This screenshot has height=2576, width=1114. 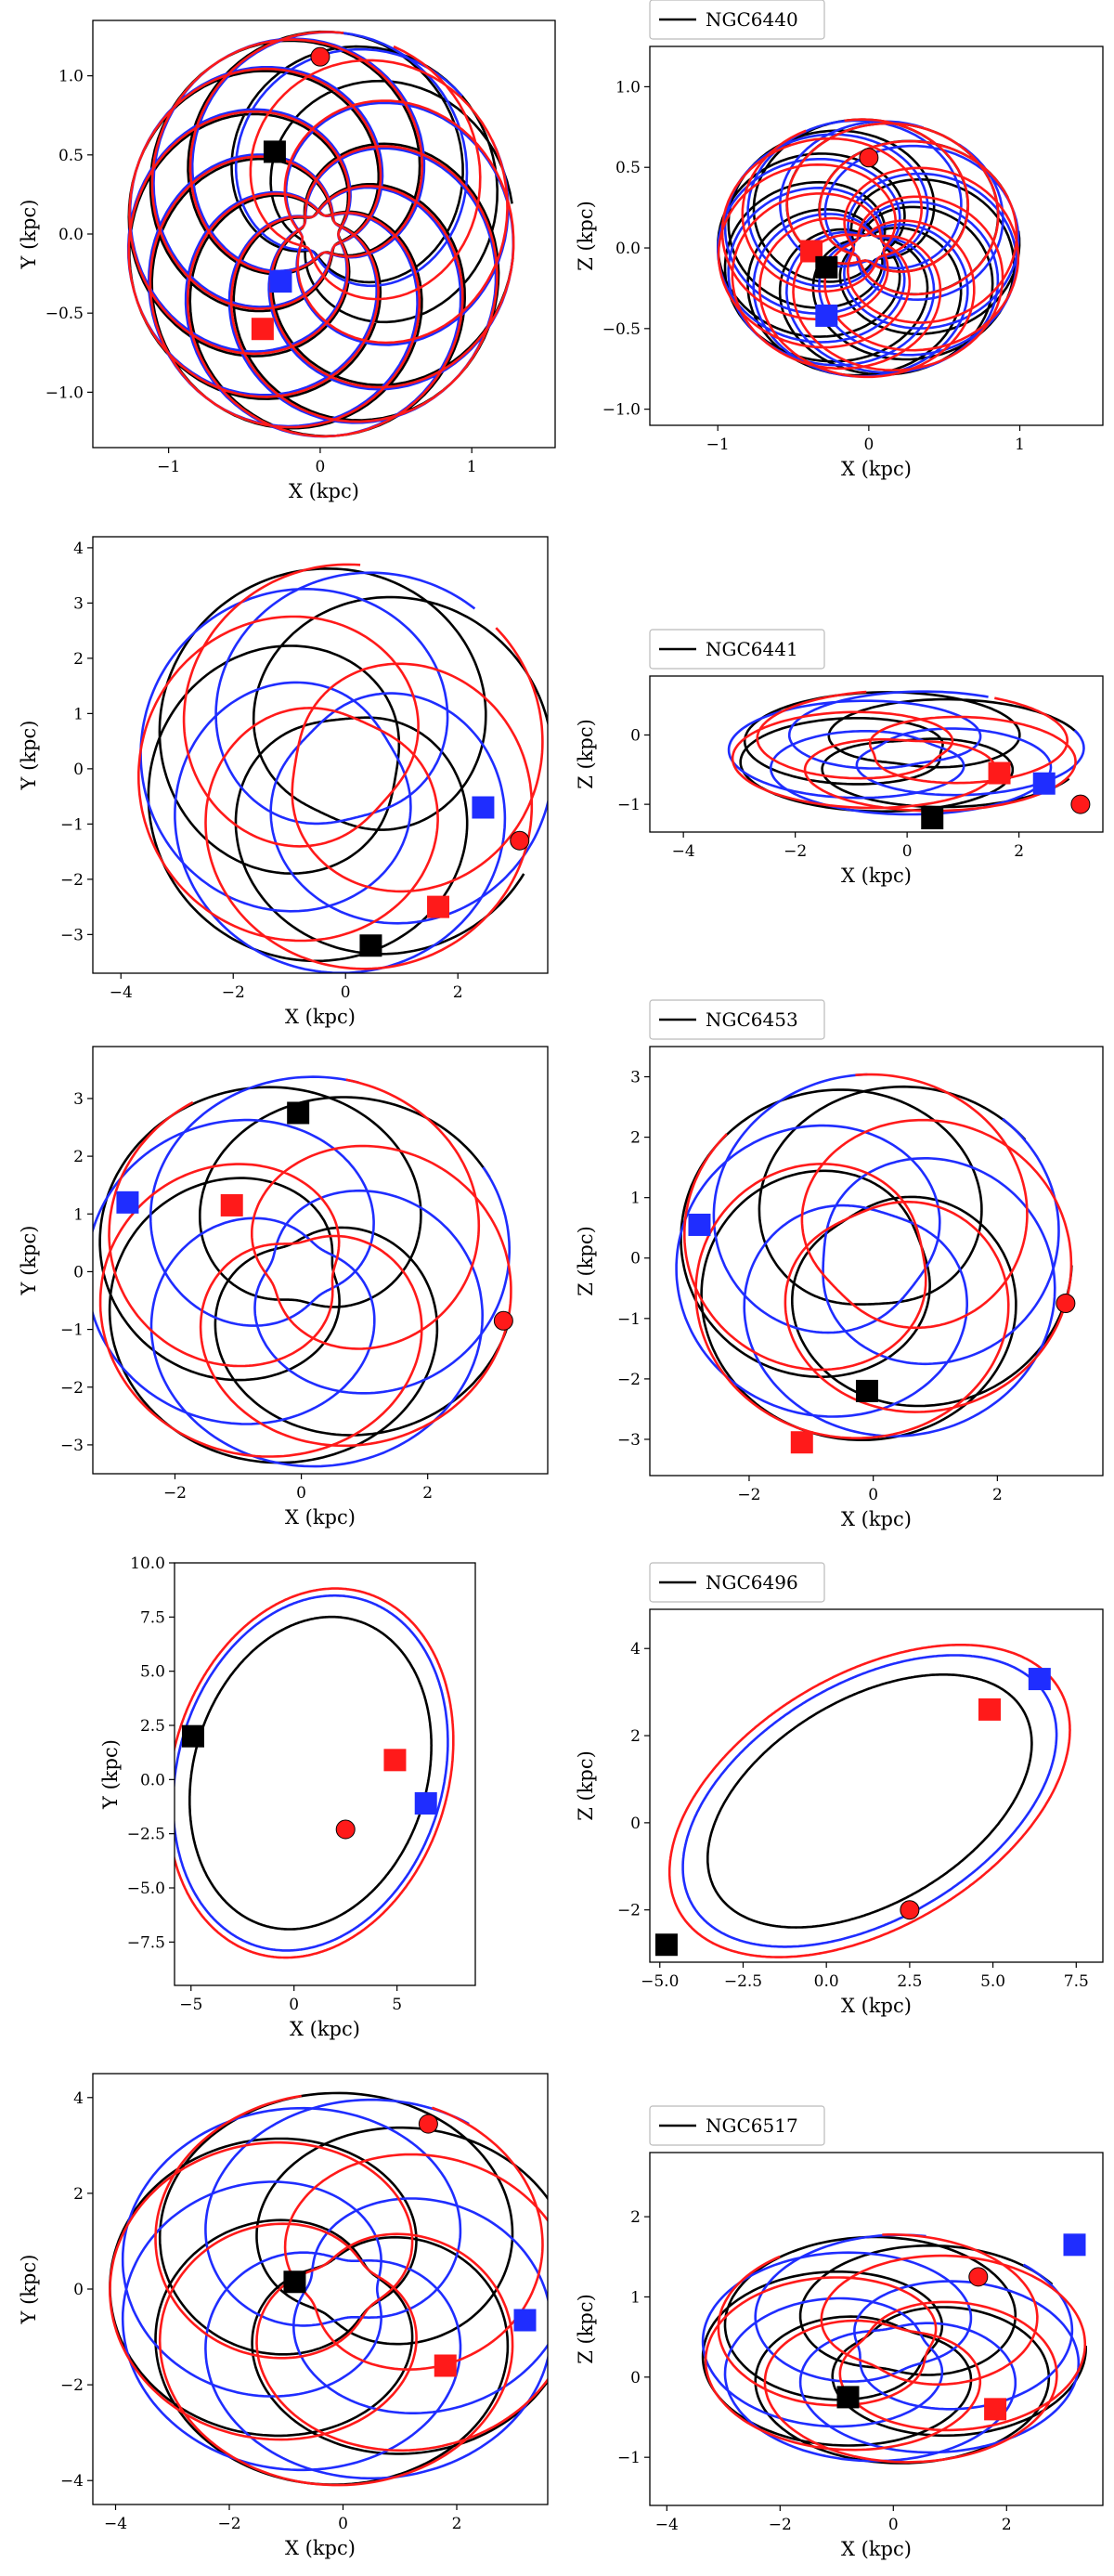 What do you see at coordinates (667, 2525) in the screenshot?
I see `x-tick-label: −4` at bounding box center [667, 2525].